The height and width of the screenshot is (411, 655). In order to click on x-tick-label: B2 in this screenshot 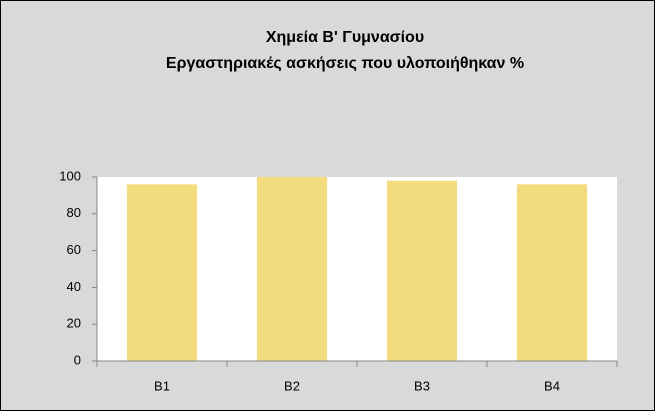, I will do `click(292, 385)`.